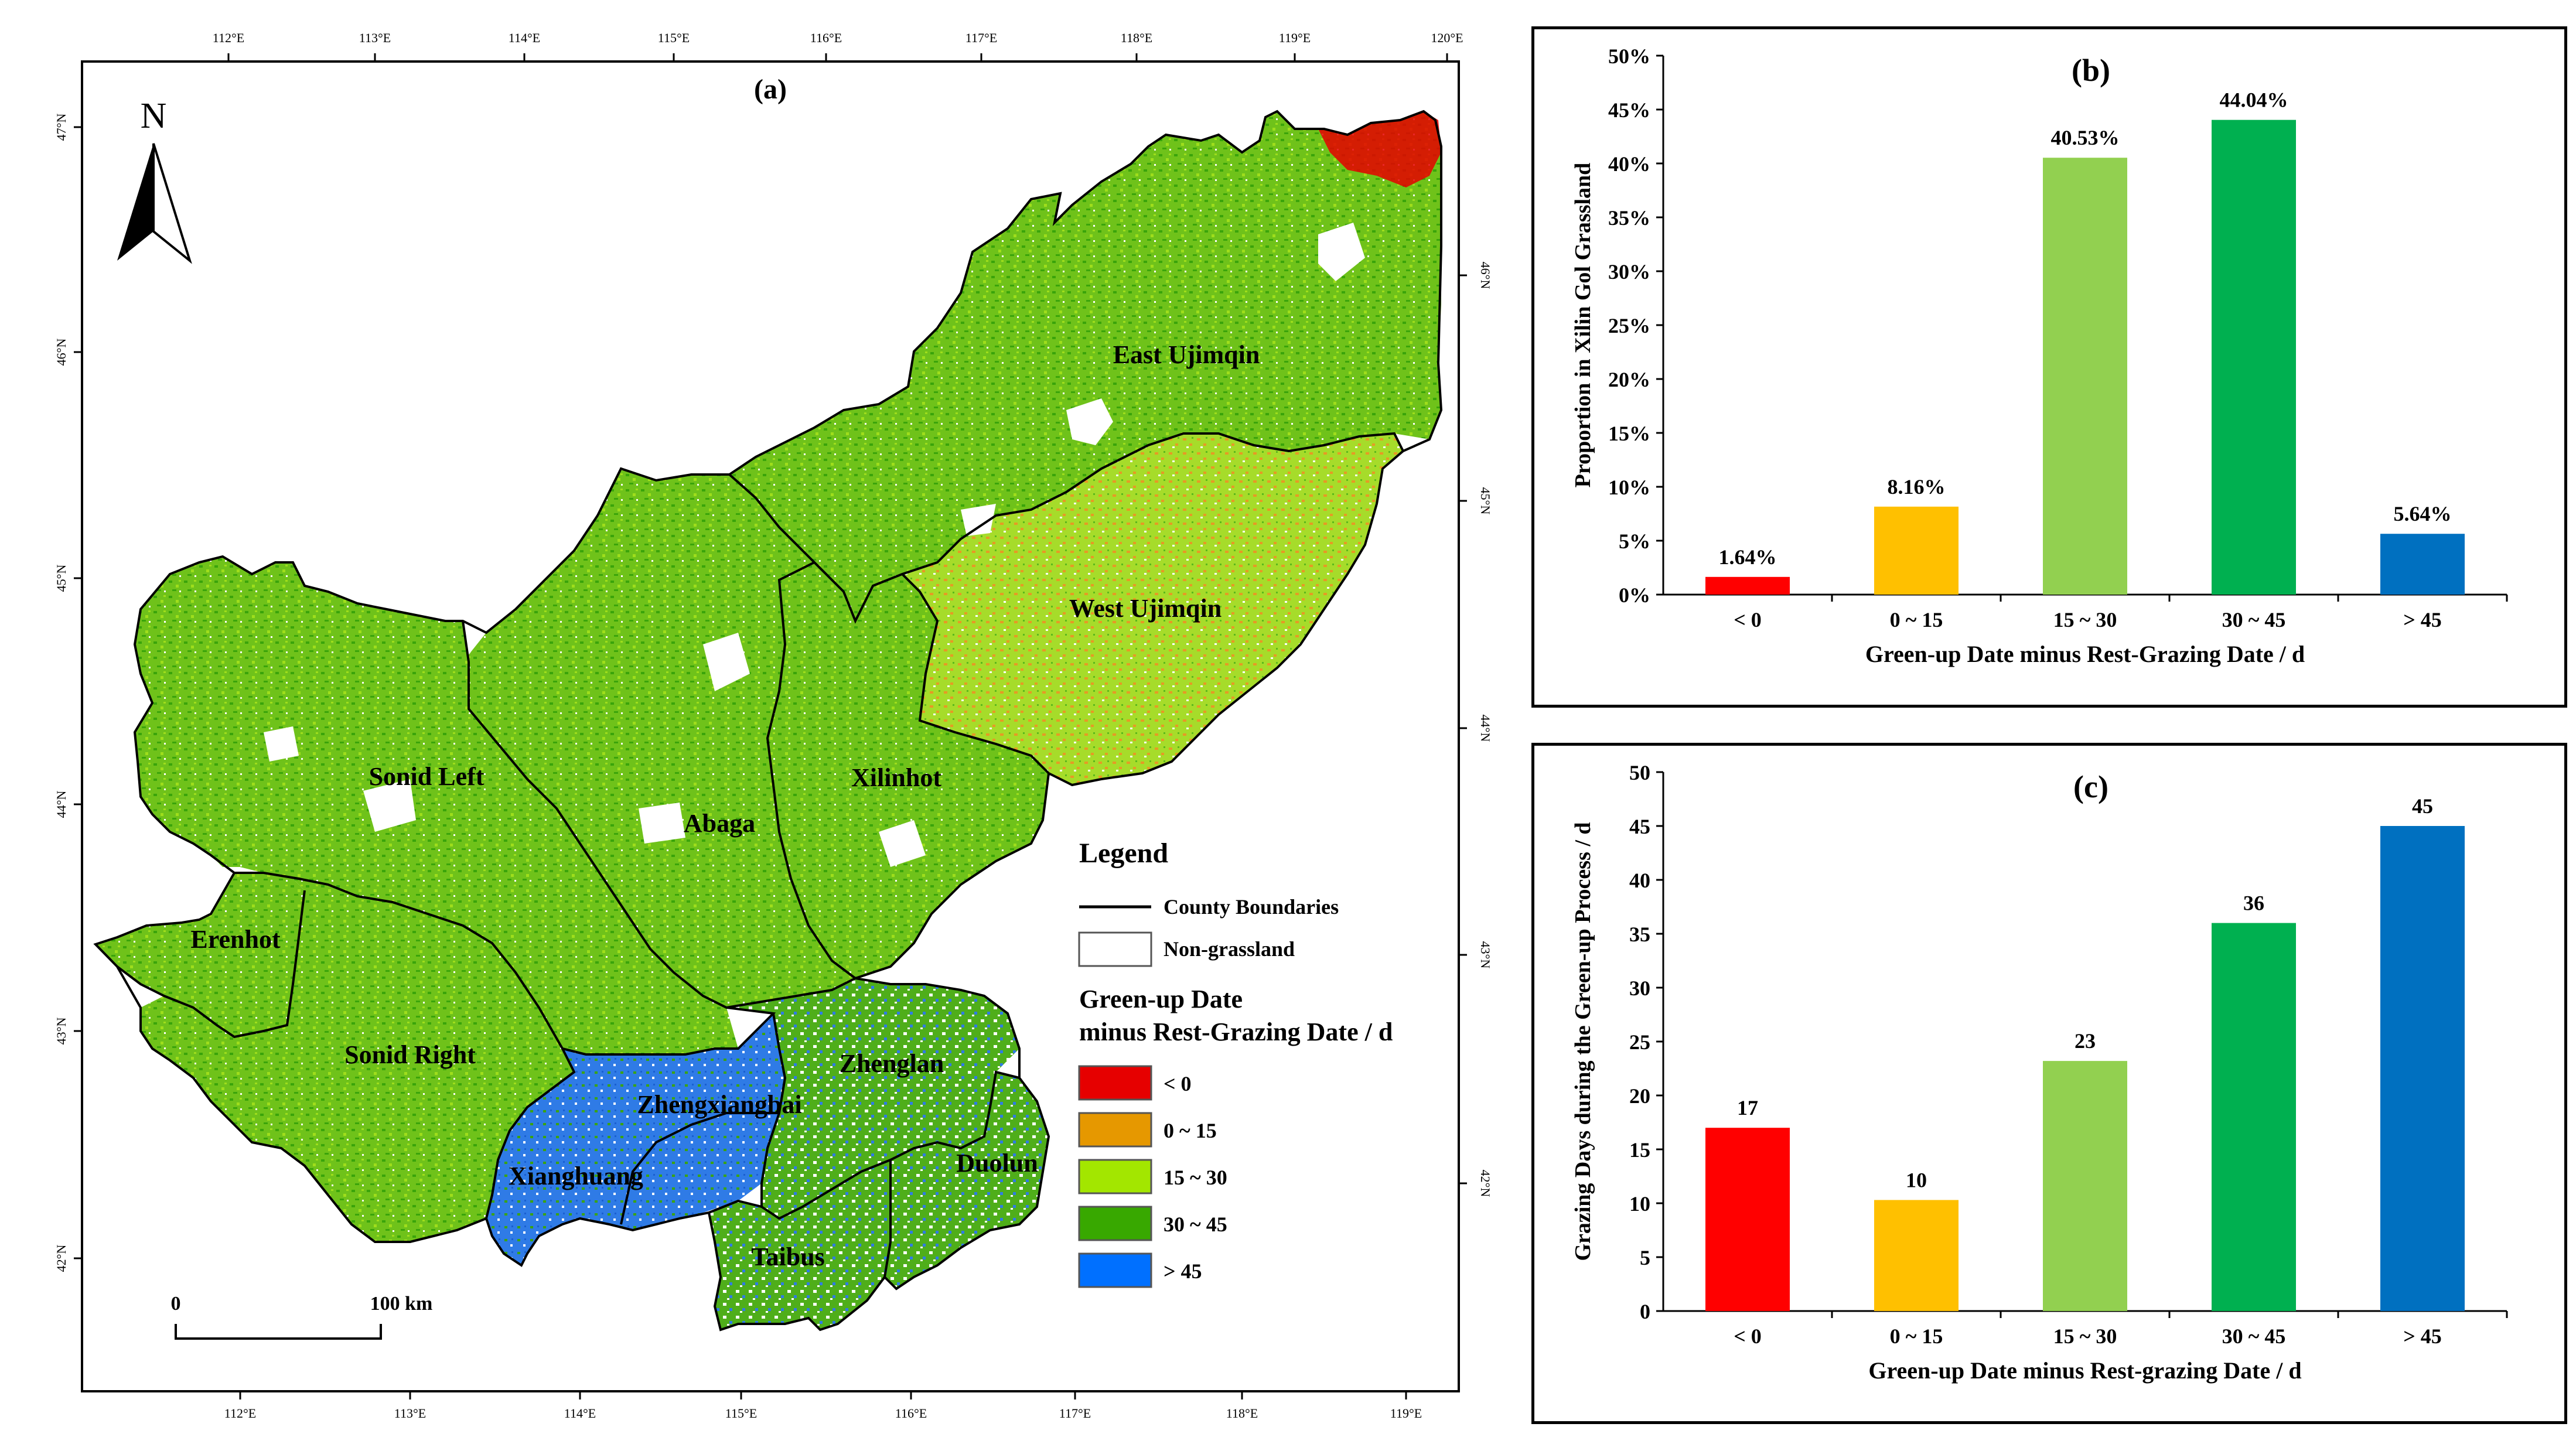 This screenshot has width=2576, height=1444. What do you see at coordinates (719, 824) in the screenshot?
I see `county-label: Abaga` at bounding box center [719, 824].